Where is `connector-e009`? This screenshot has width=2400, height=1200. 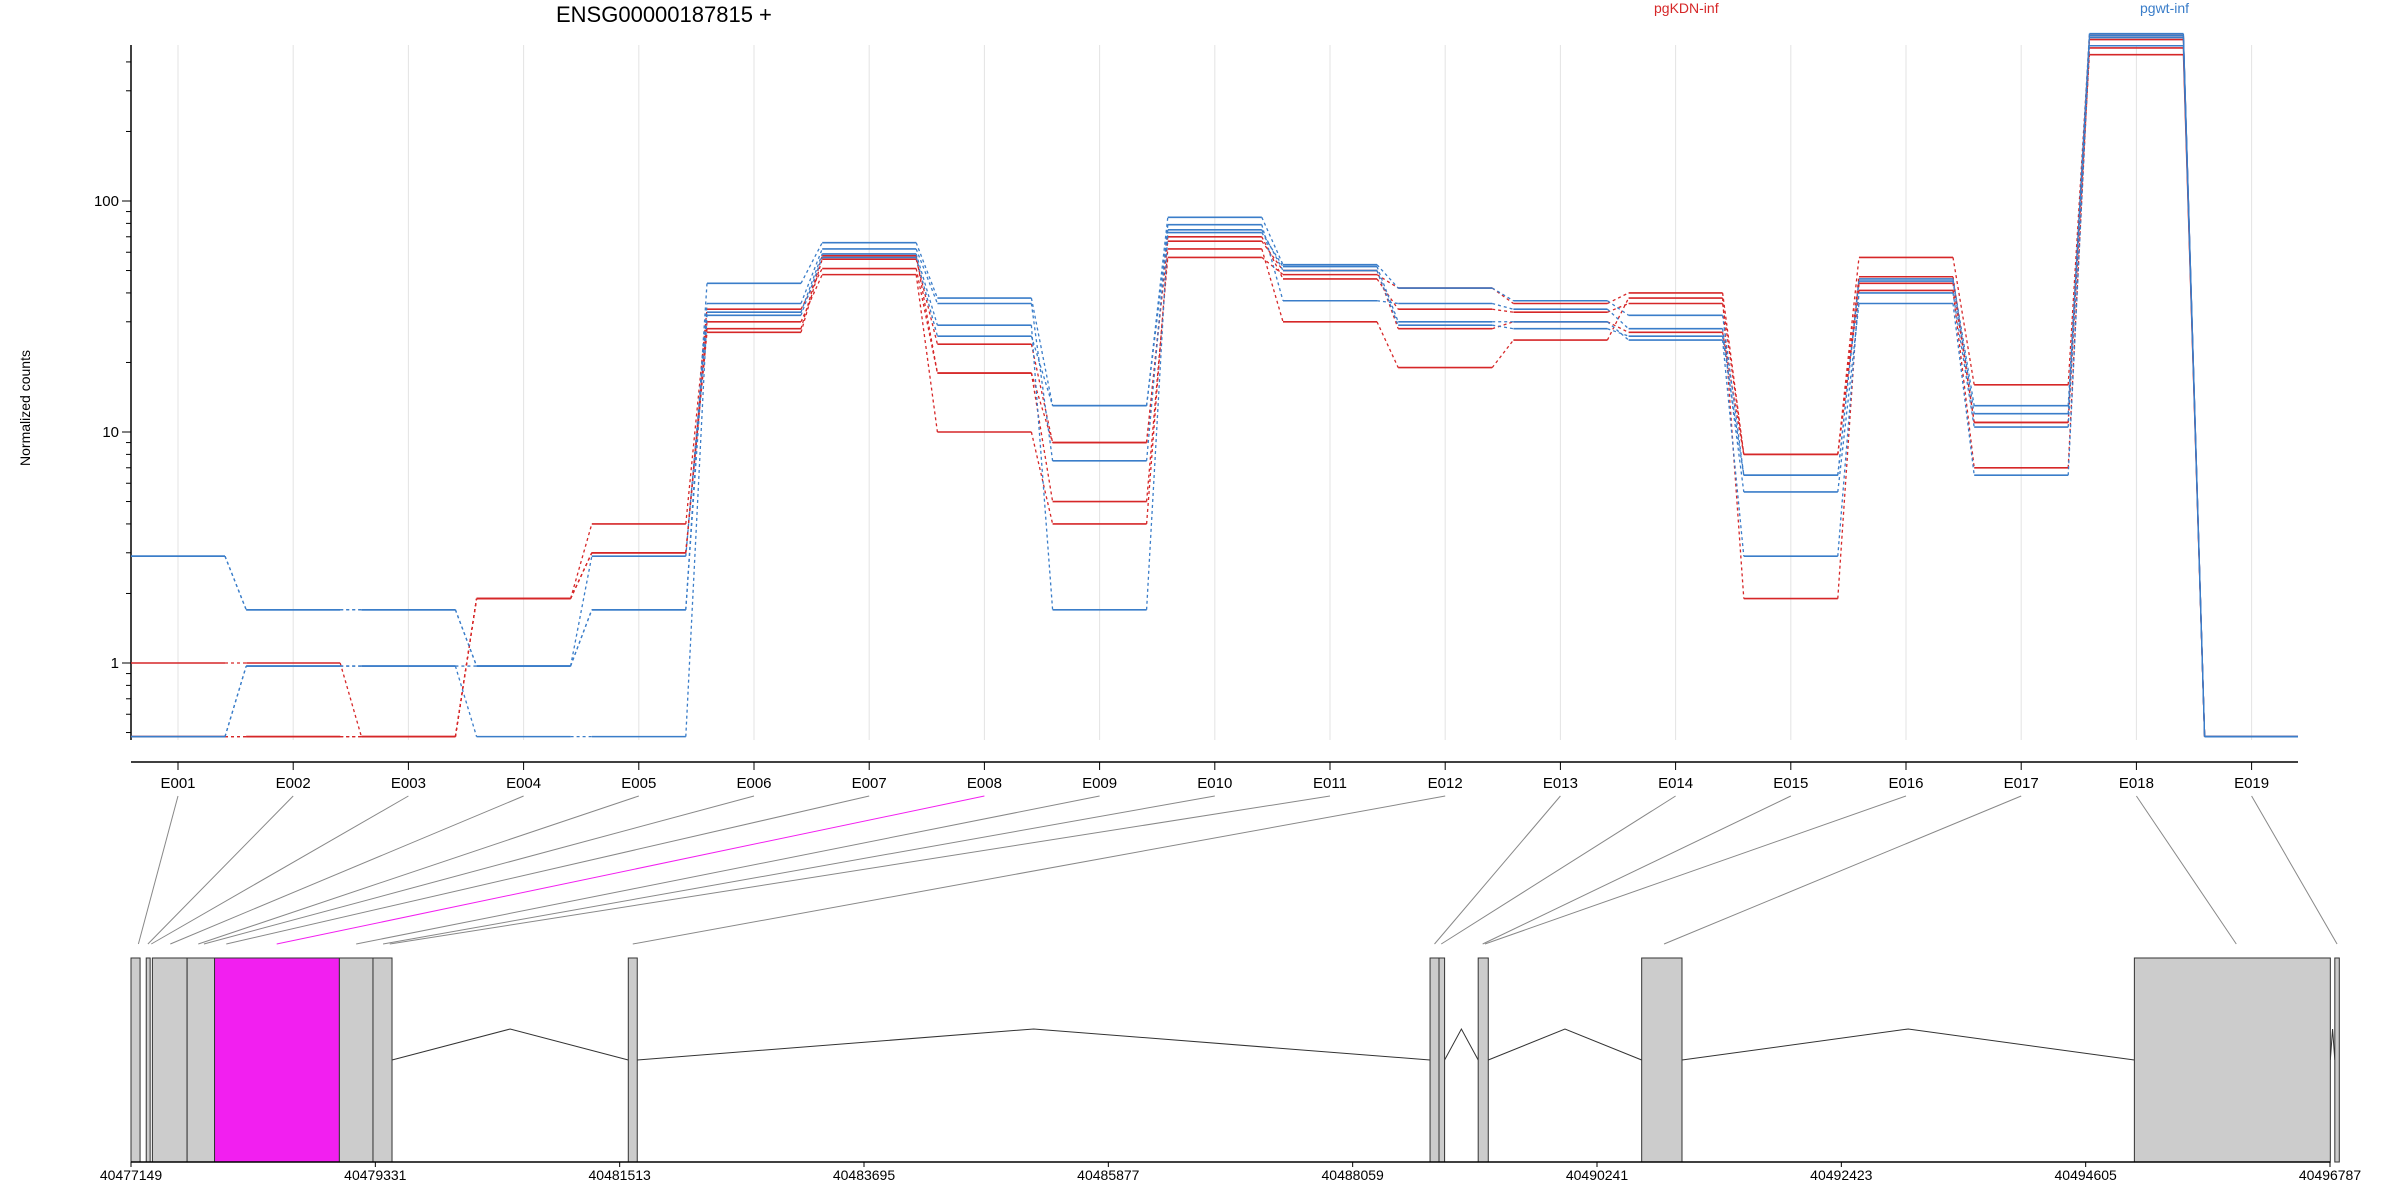
connector-e009 is located at coordinates (728, 870).